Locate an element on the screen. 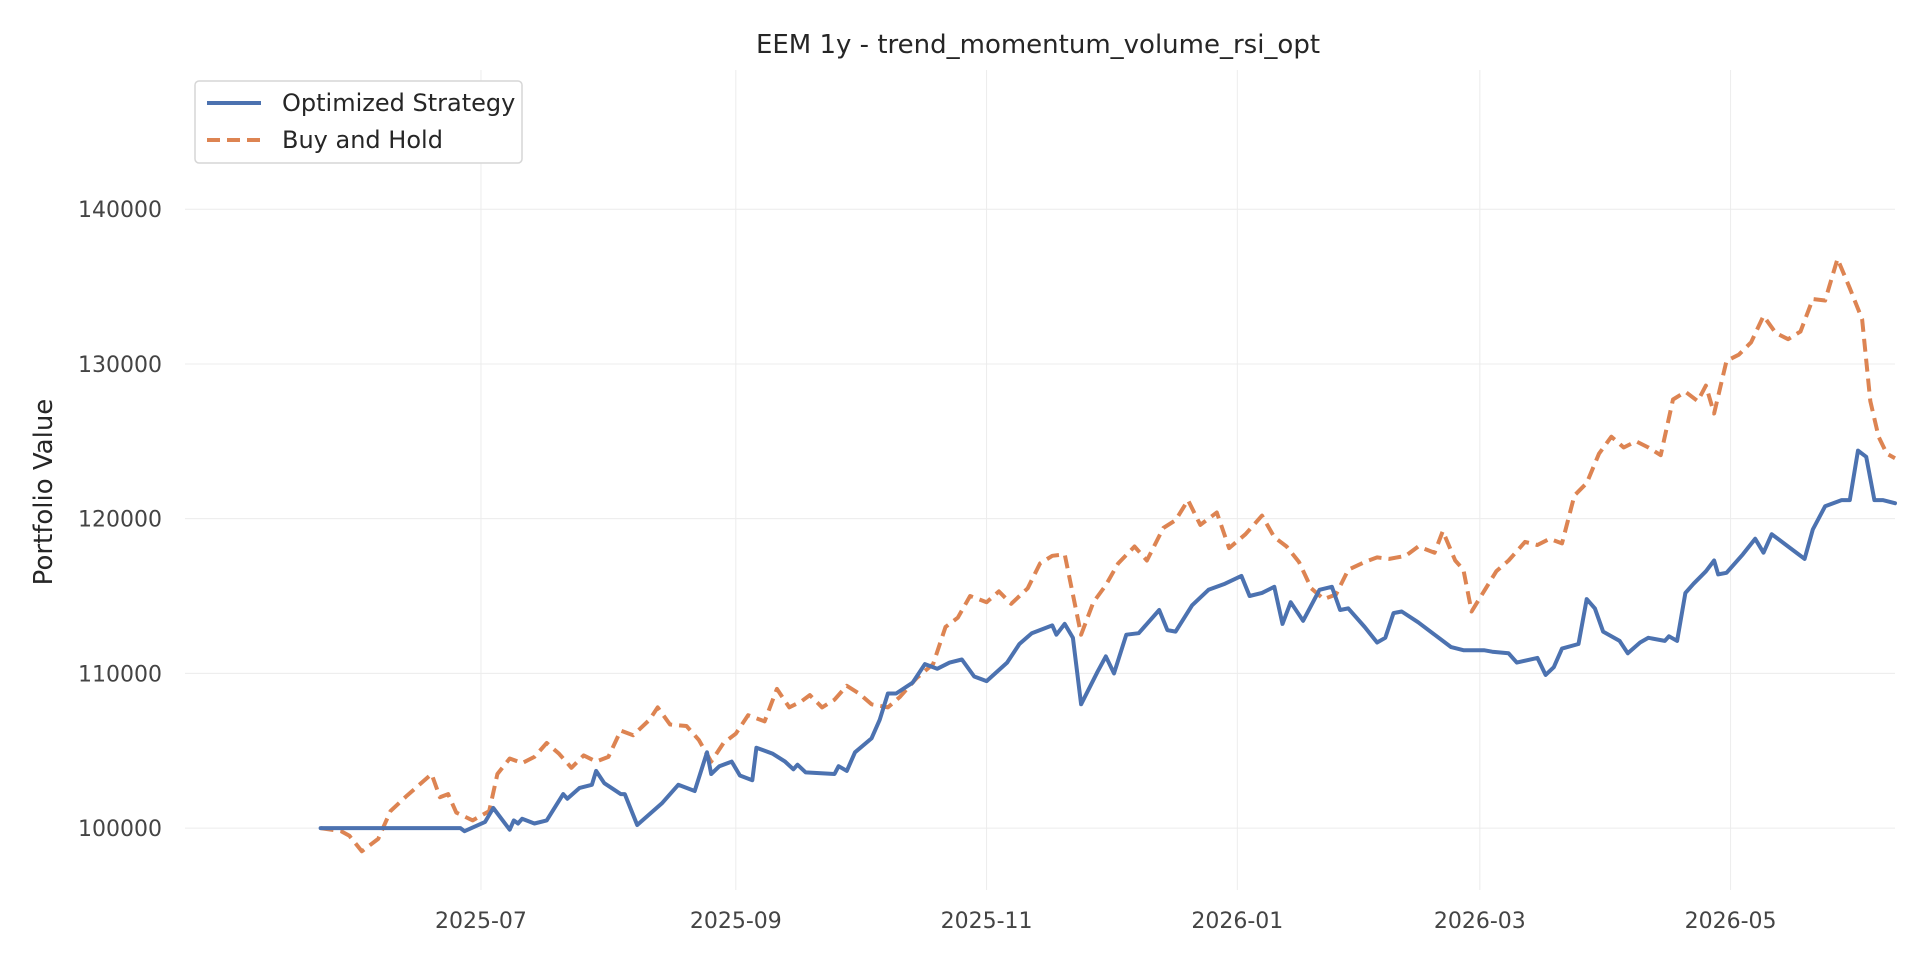 The height and width of the screenshot is (964, 1920). chart-title: EEM 1y - trend_momentum_volume_rsi_opt is located at coordinates (1038, 45).